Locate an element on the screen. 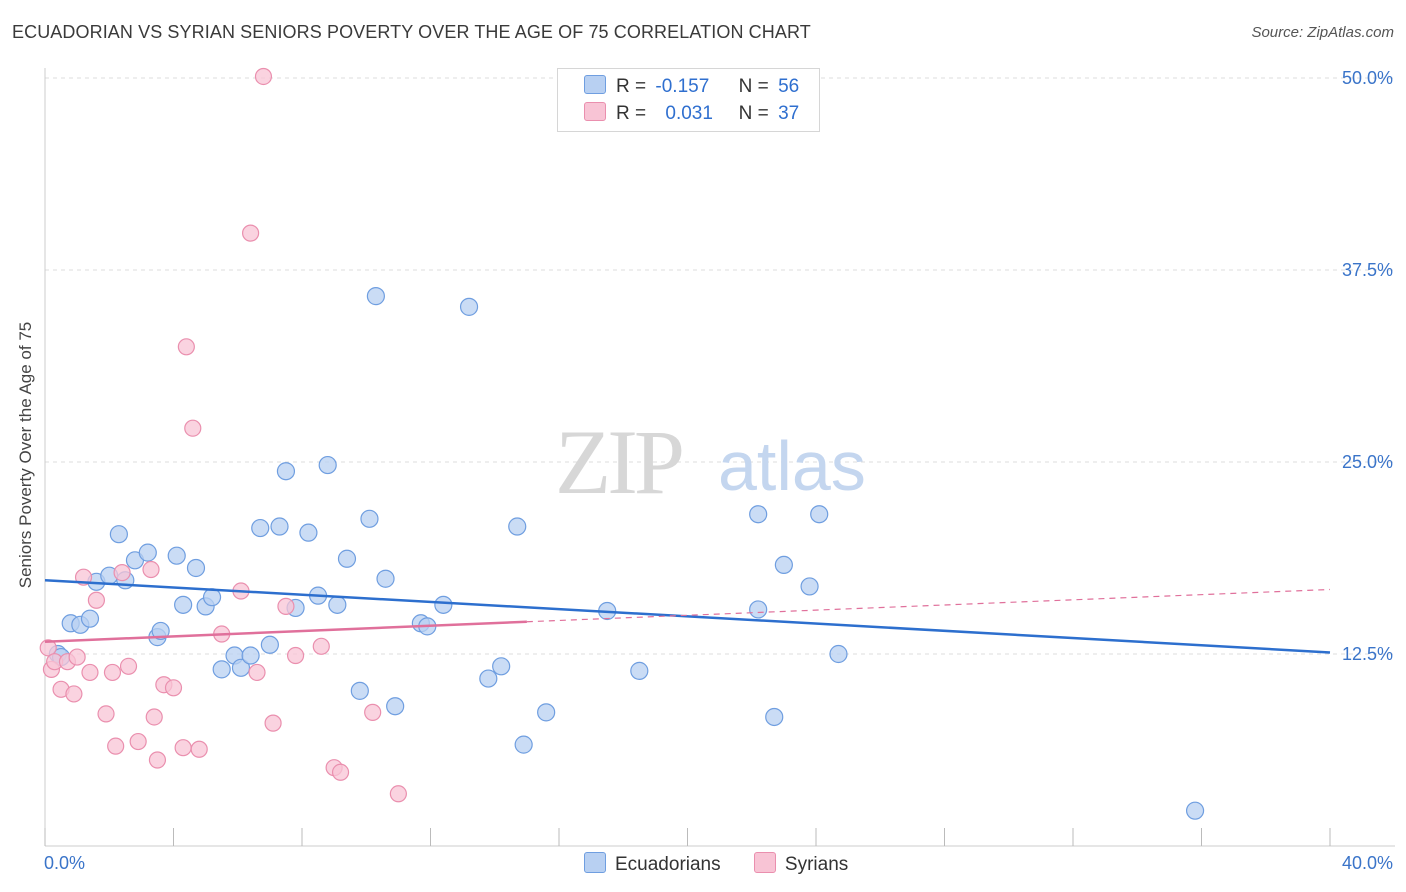 The width and height of the screenshot is (1406, 892). series-legend: Ecuadorians Syrians is located at coordinates (730, 864).